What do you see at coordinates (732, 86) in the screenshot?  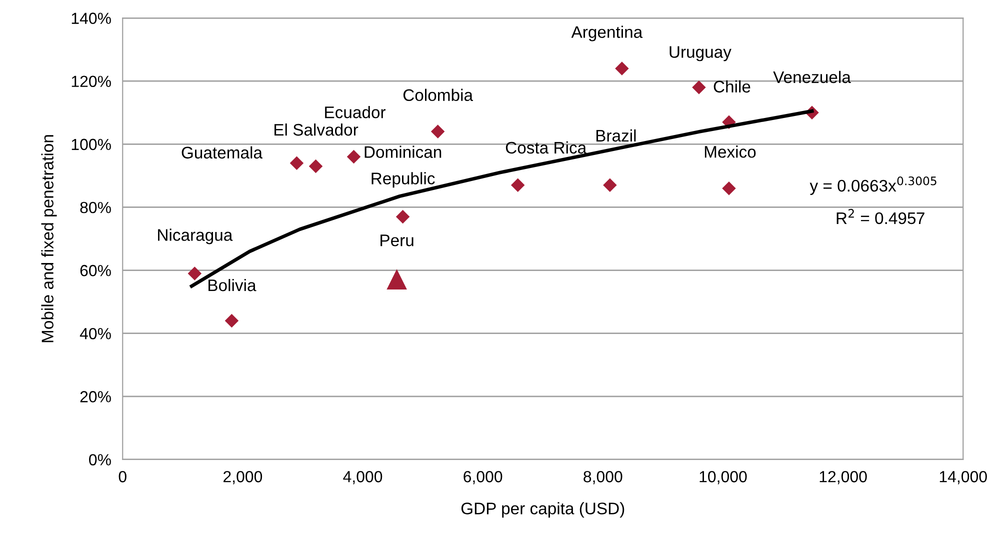 I see `annotation: Chile` at bounding box center [732, 86].